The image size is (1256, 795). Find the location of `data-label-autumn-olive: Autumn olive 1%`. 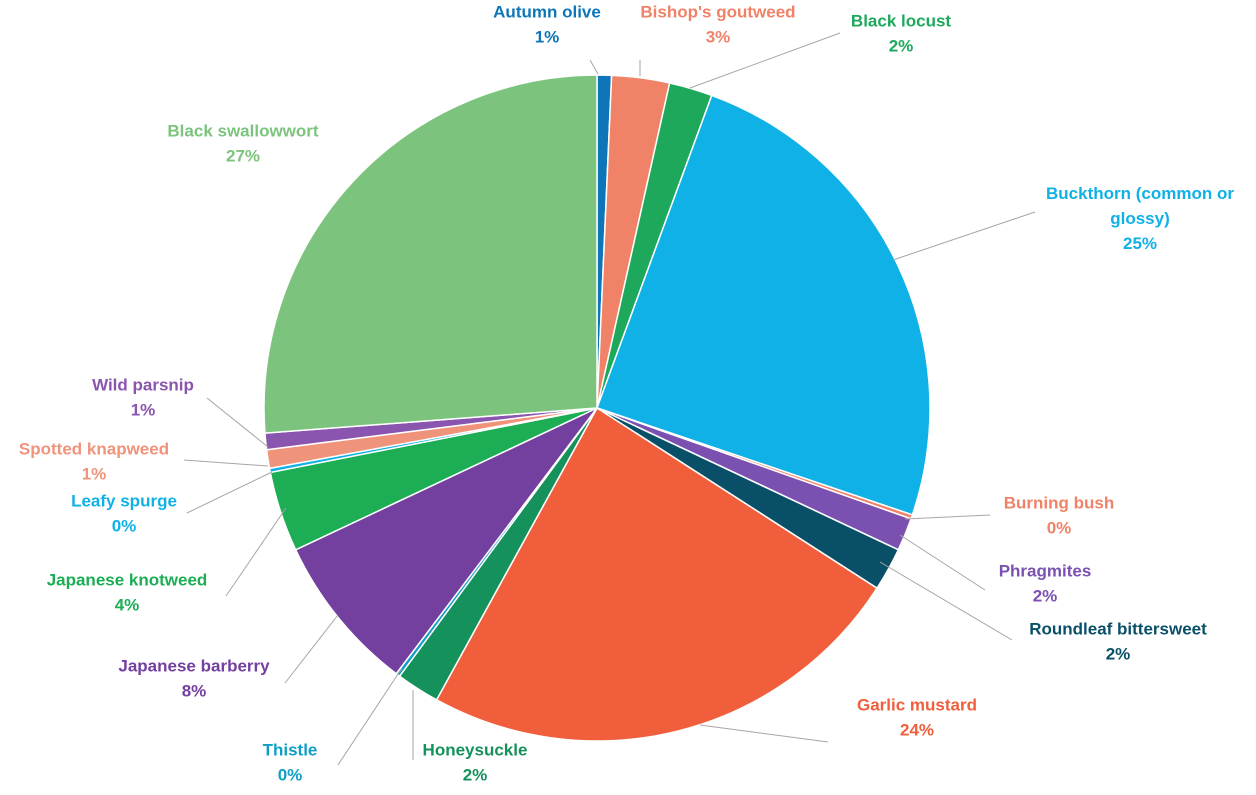

data-label-autumn-olive: Autumn olive 1% is located at coordinates (547, 25).